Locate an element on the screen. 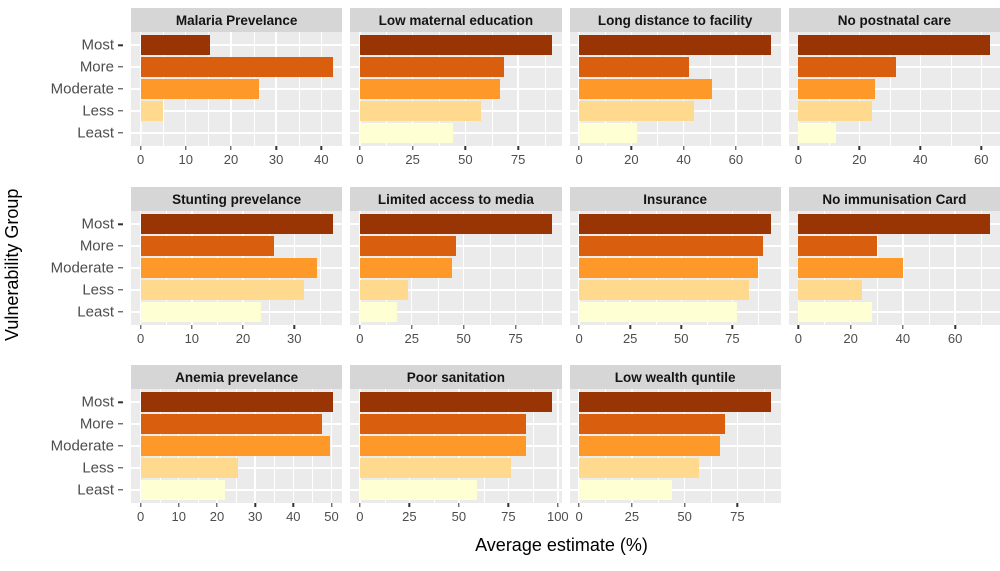 The height and width of the screenshot is (571, 1000). facet-title: Malaria Prevelance is located at coordinates (236, 20).